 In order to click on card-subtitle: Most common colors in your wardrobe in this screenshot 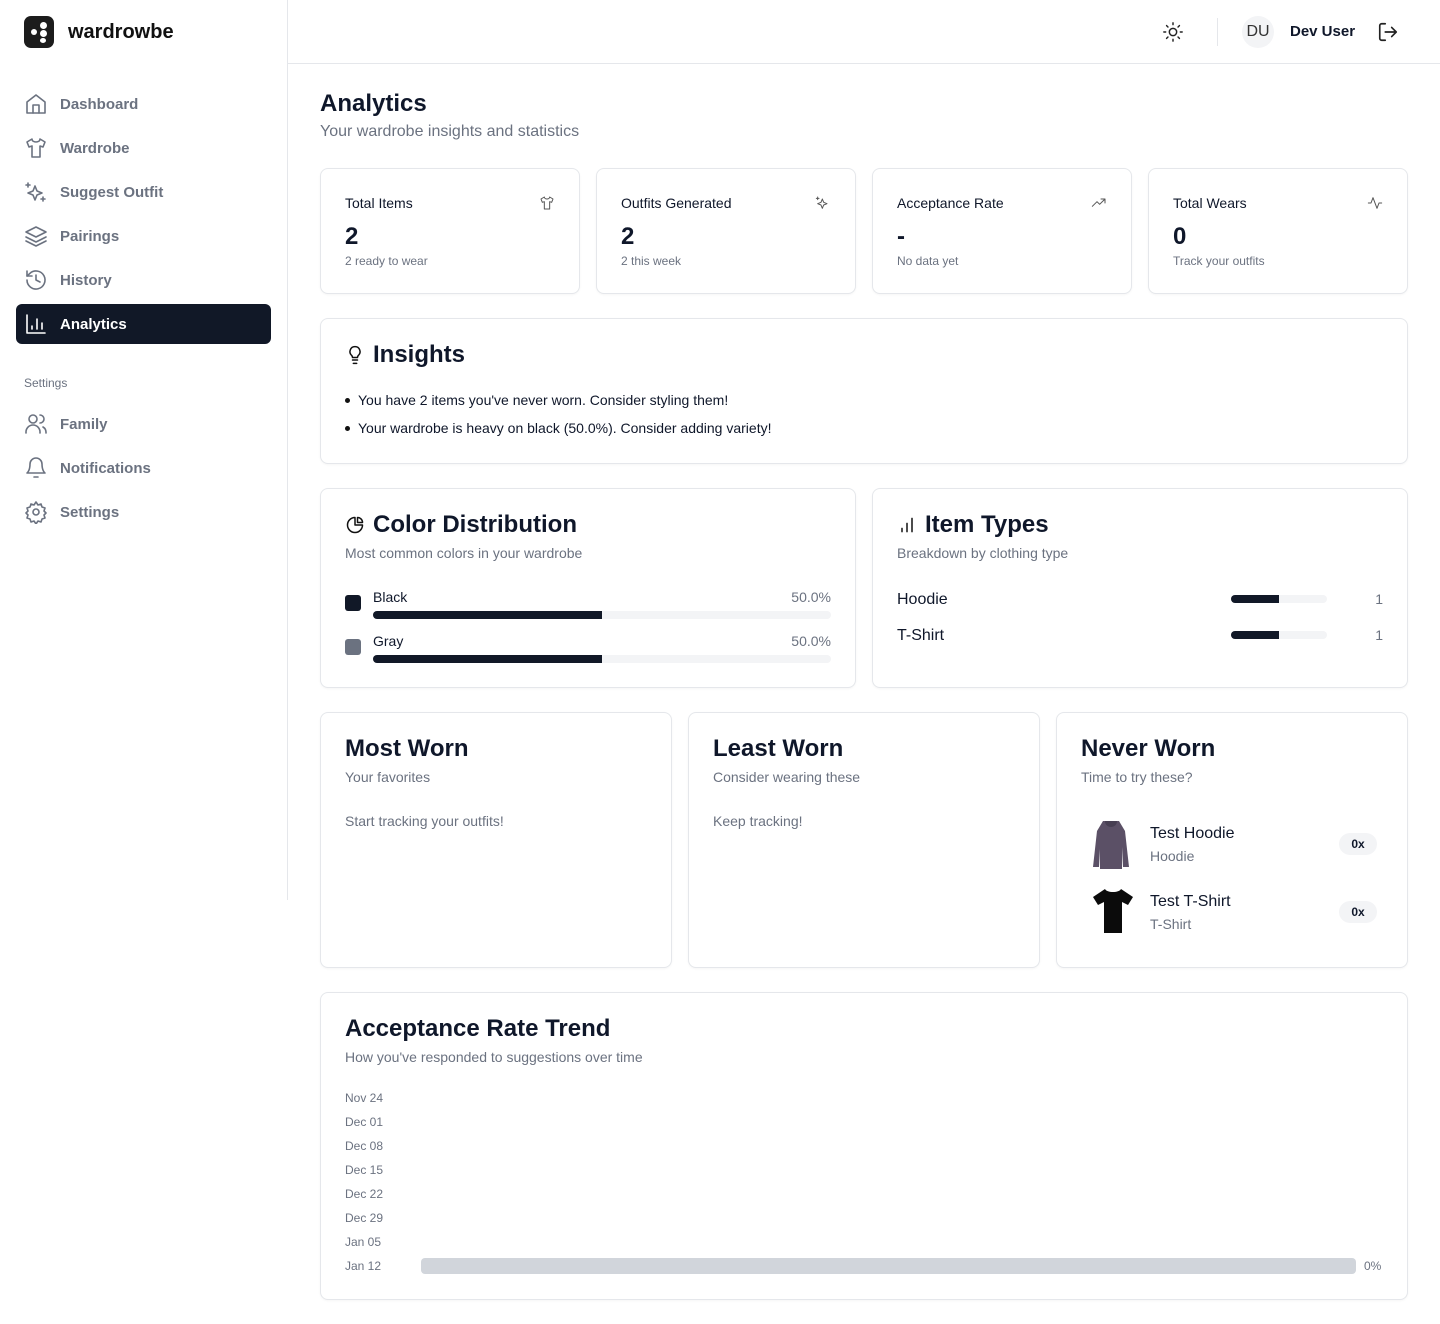, I will do `click(464, 553)`.